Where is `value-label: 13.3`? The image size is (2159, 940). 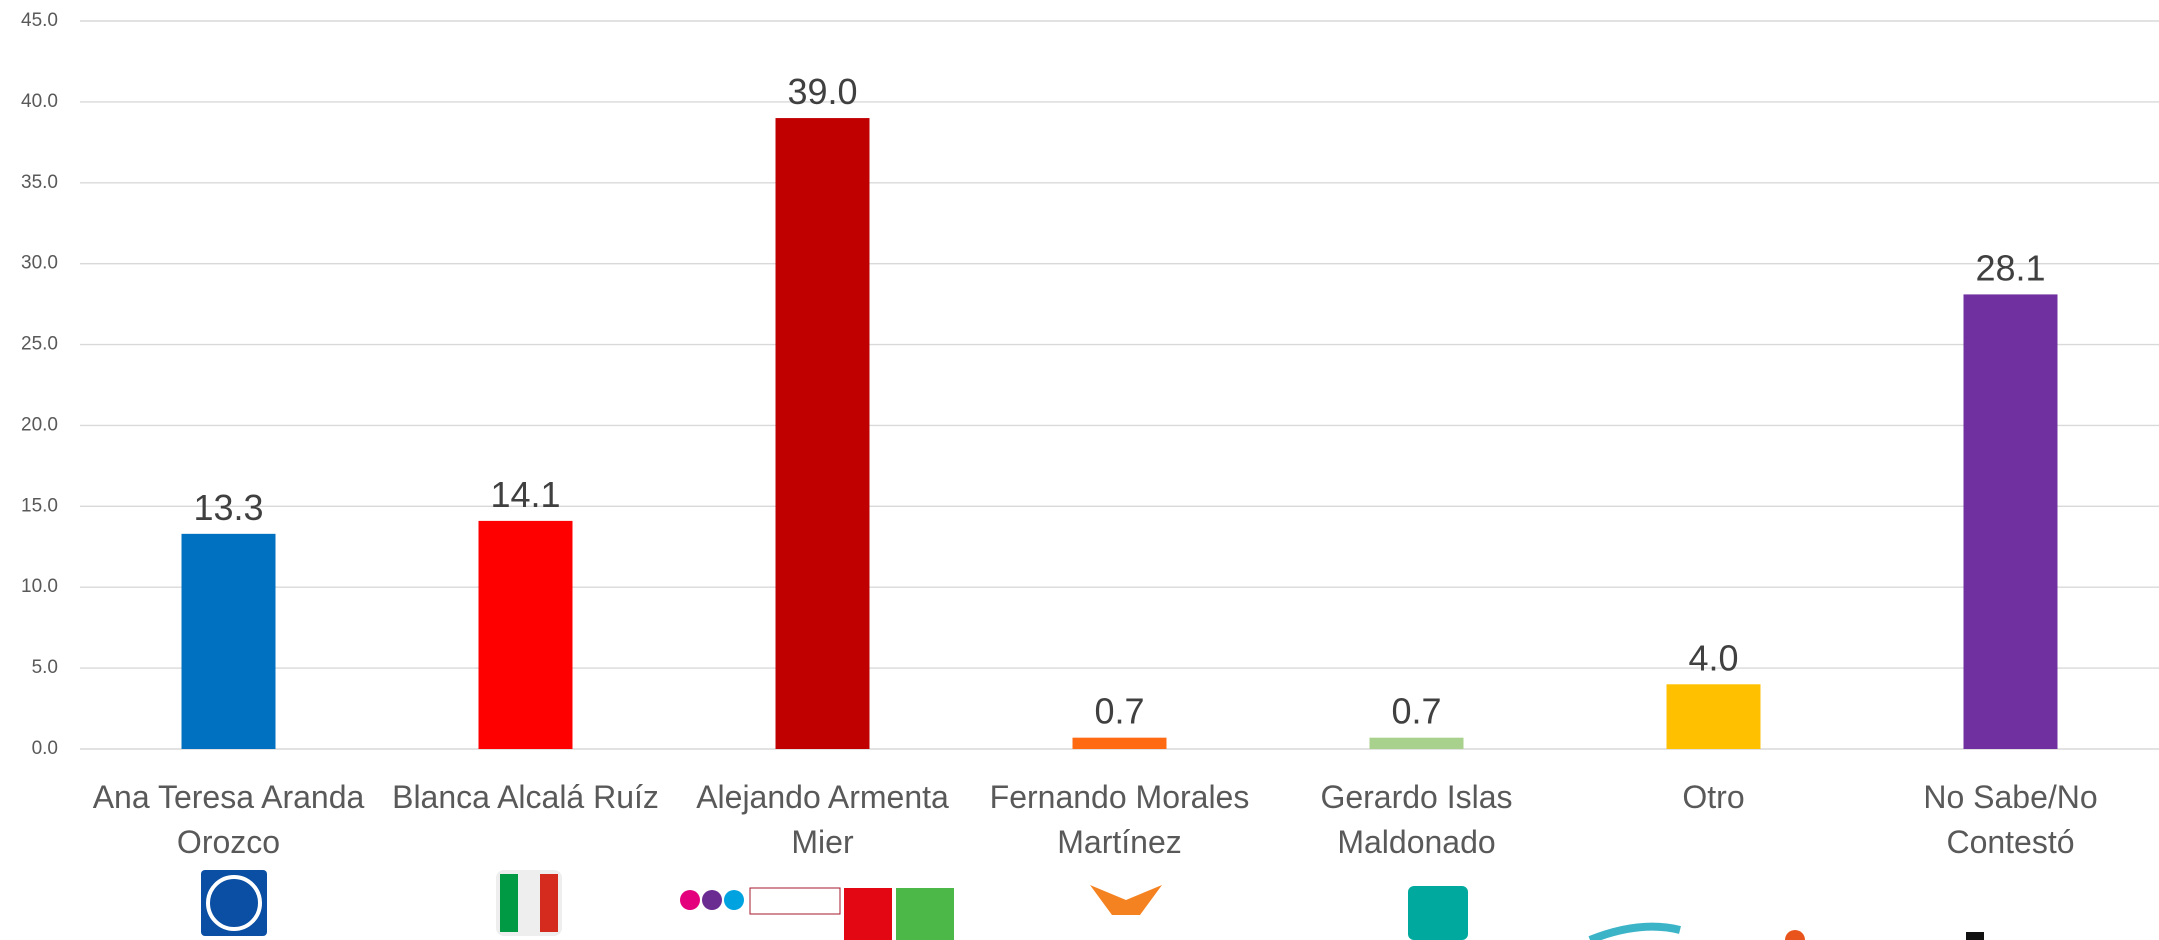 value-label: 13.3 is located at coordinates (228, 507).